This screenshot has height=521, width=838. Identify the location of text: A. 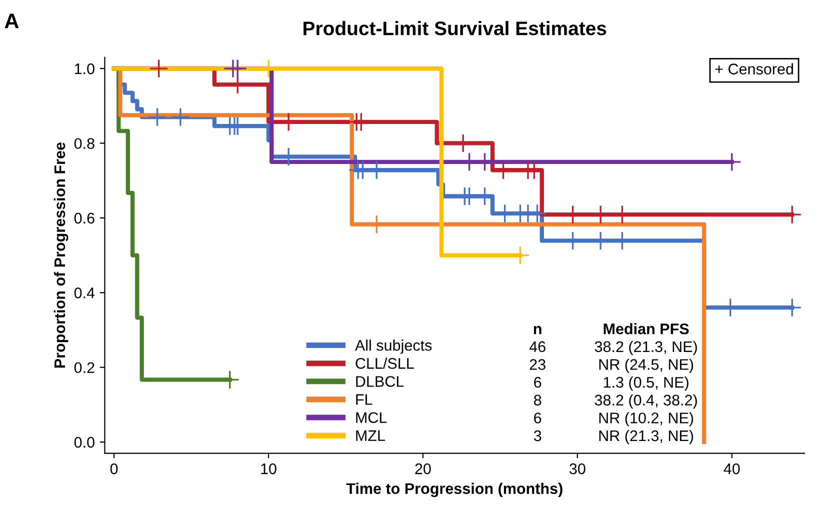
(11, 21).